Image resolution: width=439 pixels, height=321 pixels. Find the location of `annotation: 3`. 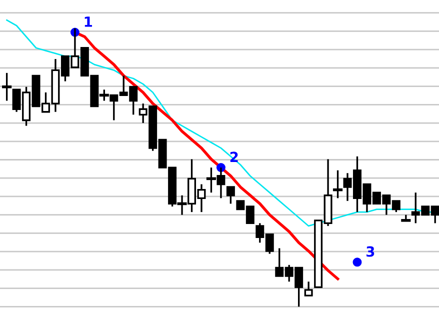

annotation: 3 is located at coordinates (370, 251).